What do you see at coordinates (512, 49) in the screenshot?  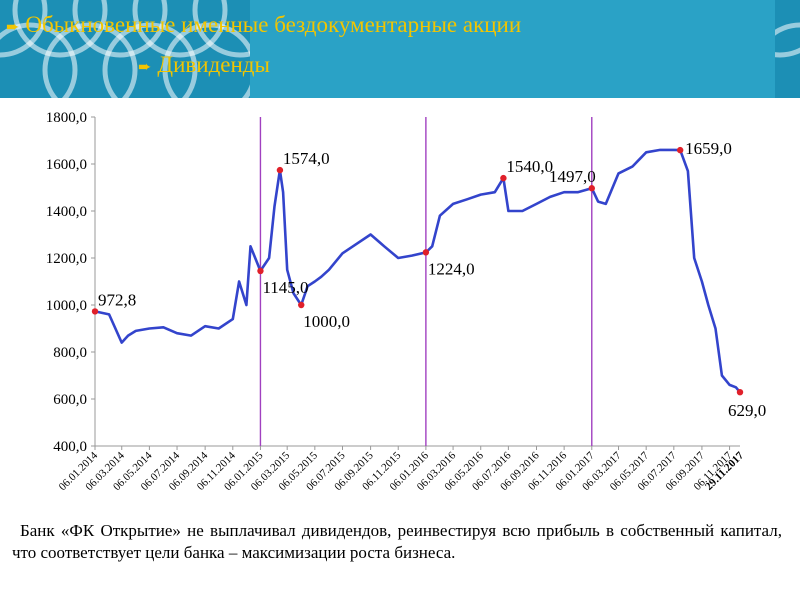 I see `header-strip` at bounding box center [512, 49].